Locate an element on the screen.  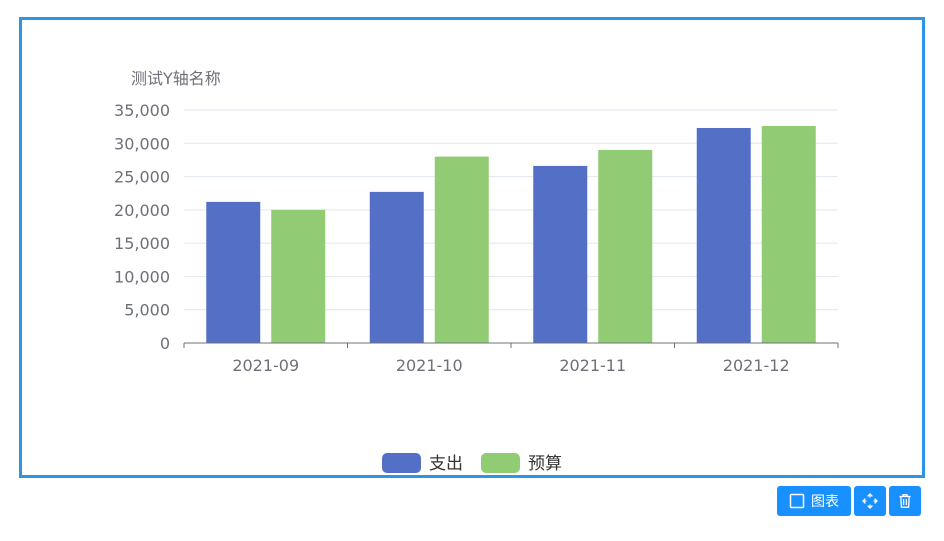
x-tick-label: 2021-12 is located at coordinates (756, 365).